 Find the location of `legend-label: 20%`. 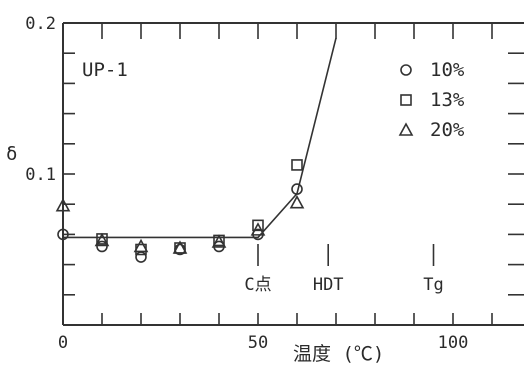

legend-label: 20% is located at coordinates (447, 130).